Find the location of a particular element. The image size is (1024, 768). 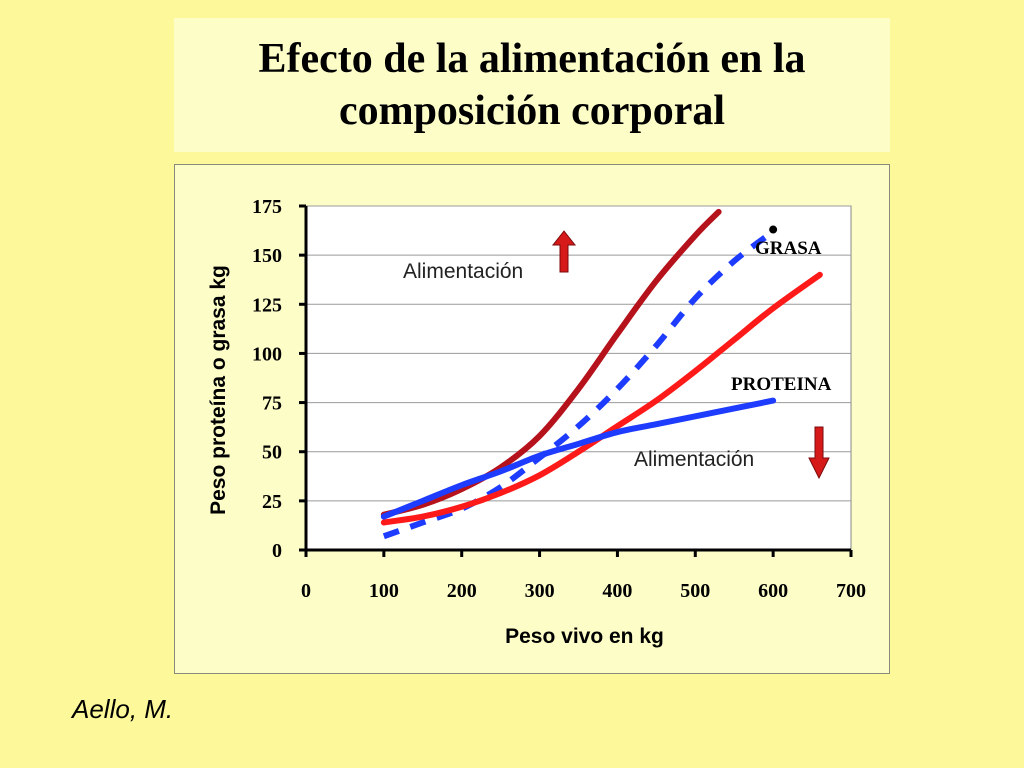

arrow-down-icon is located at coordinates (819, 453).